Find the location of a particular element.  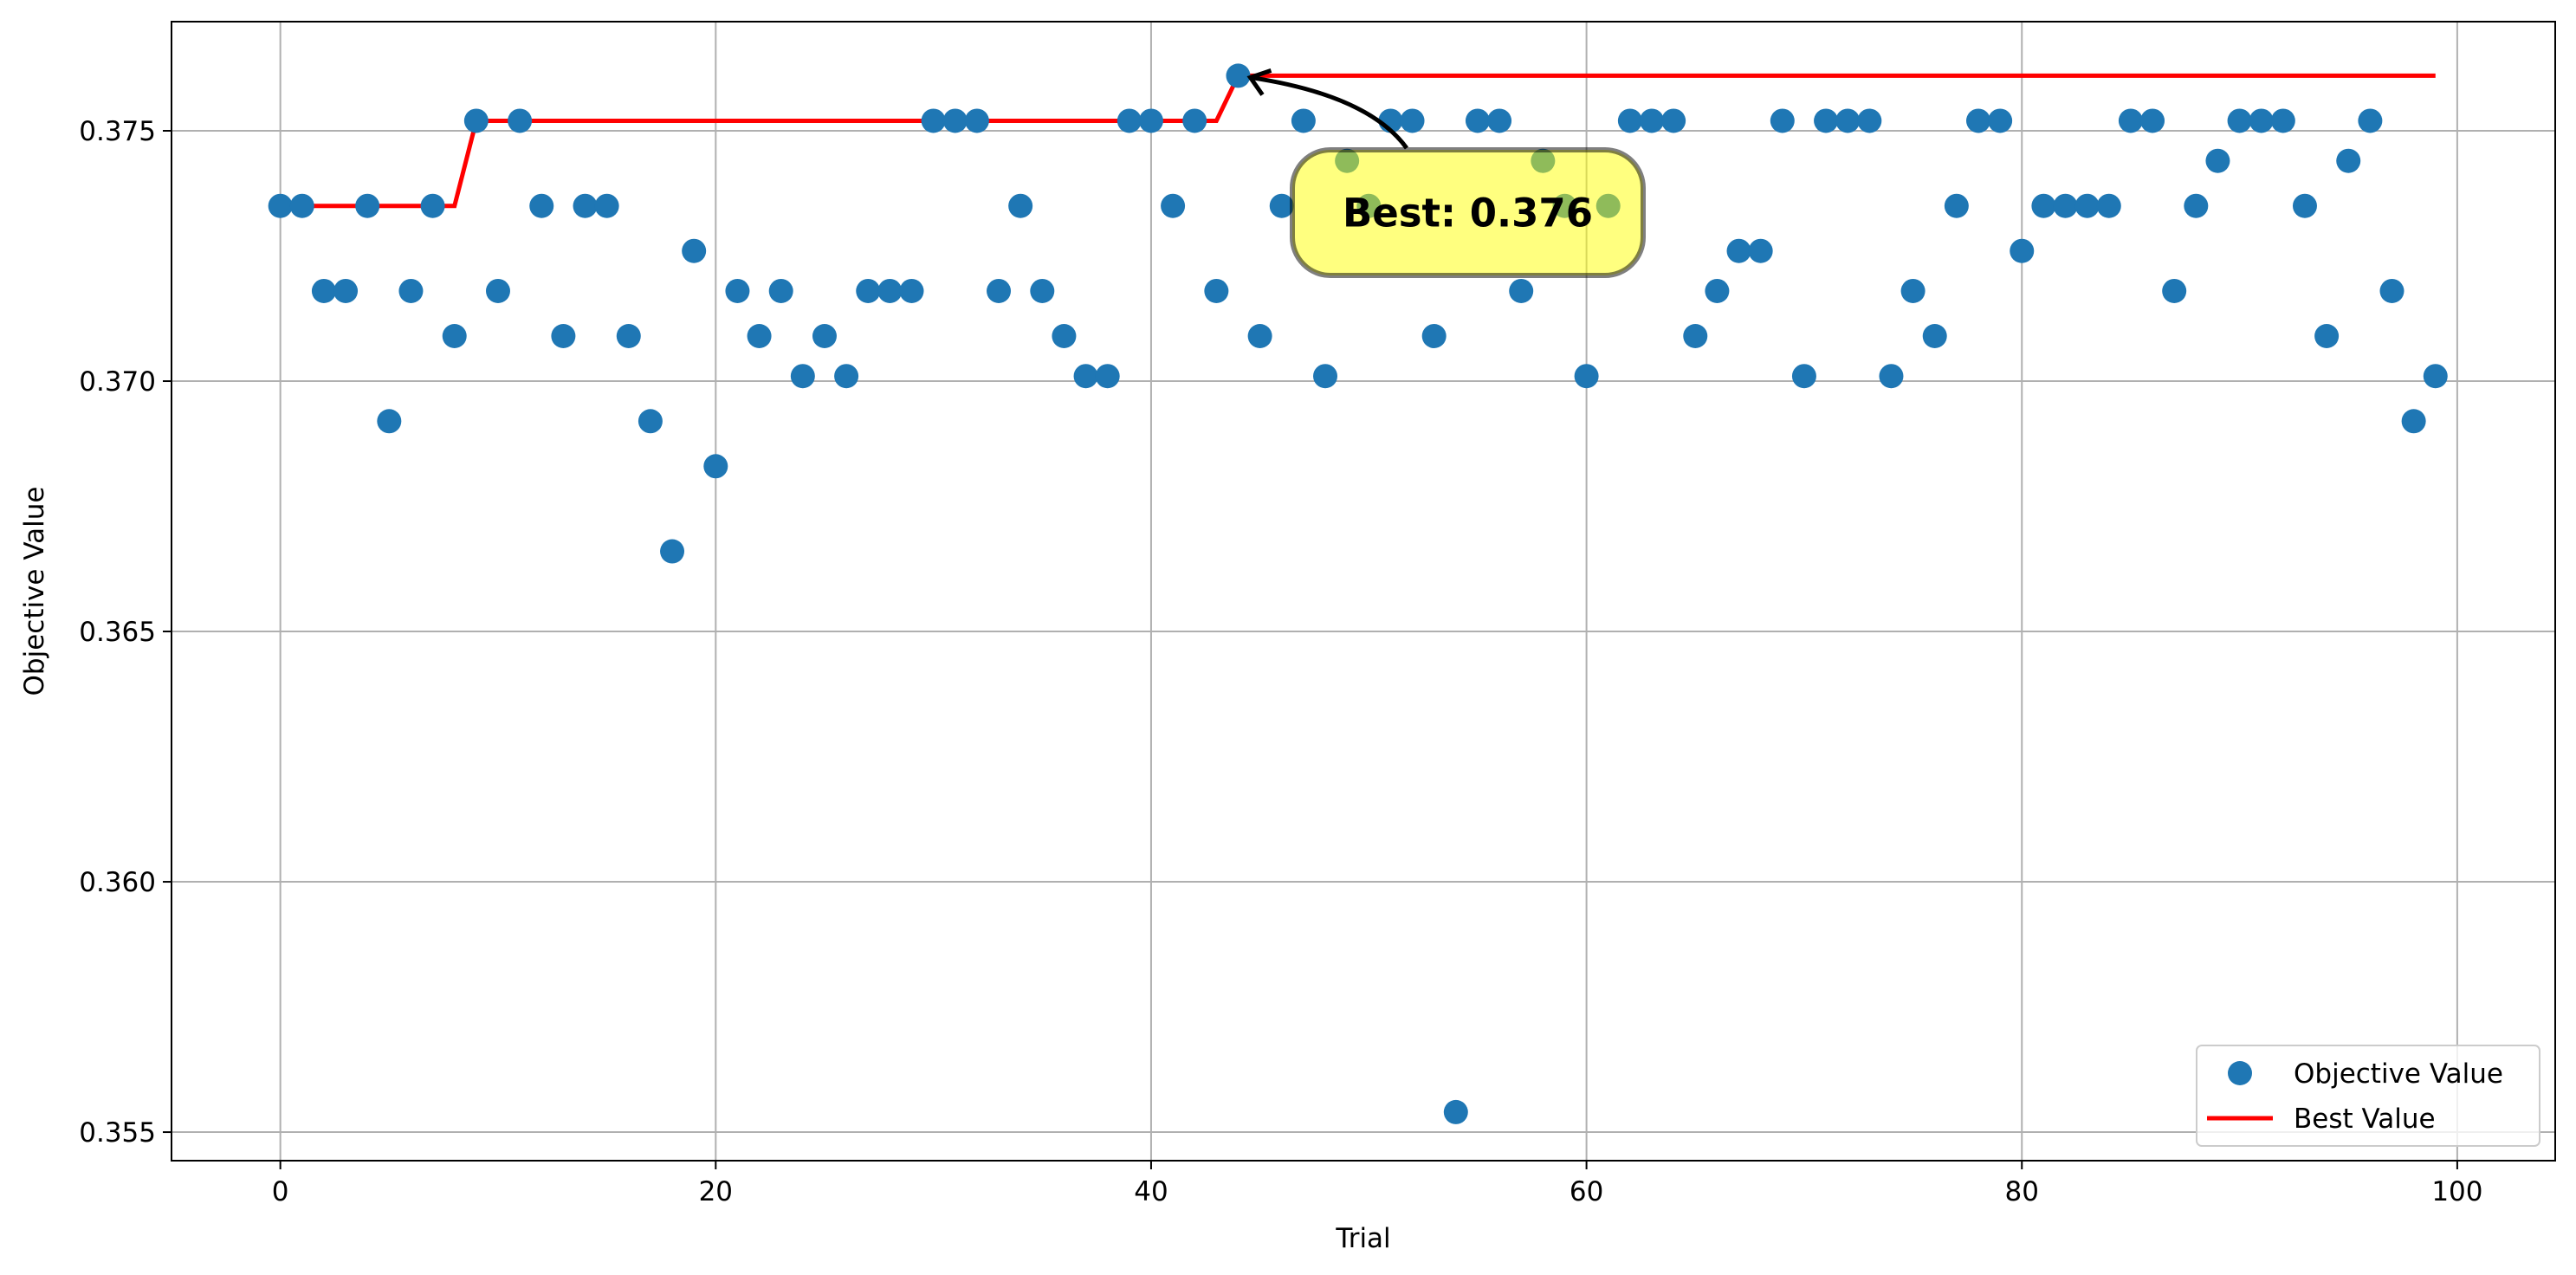

y-axis: 0.355 0.360 0.365 0.370 0.375 is located at coordinates (125, 632).